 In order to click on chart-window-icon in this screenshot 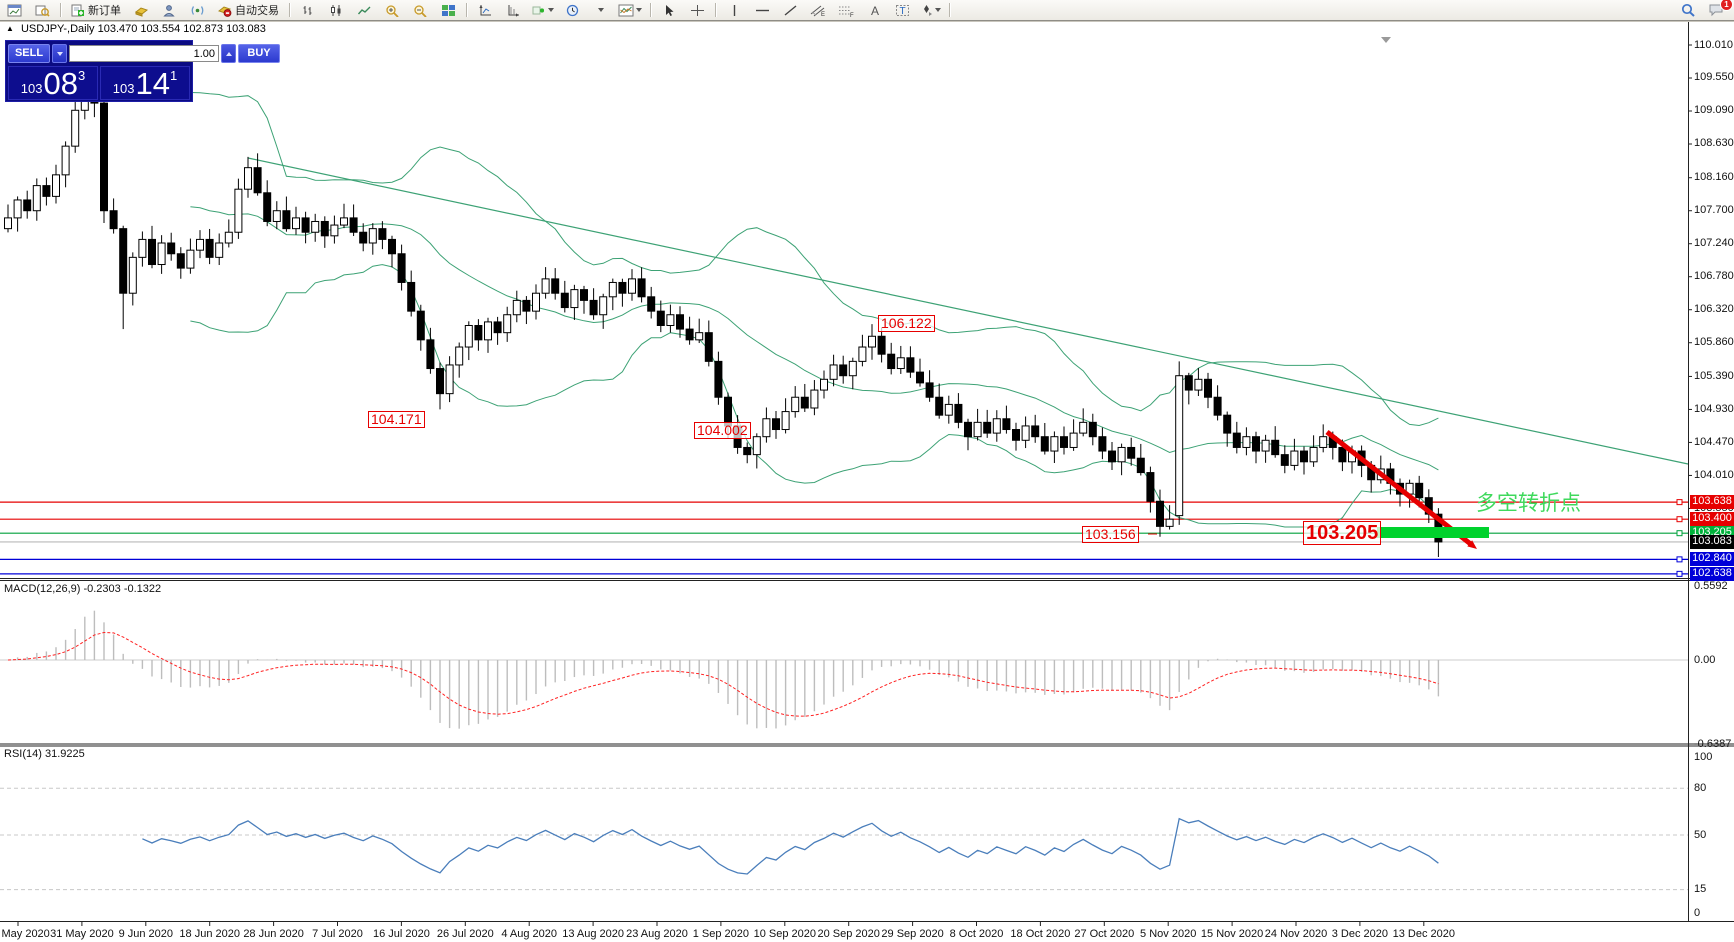, I will do `click(14, 10)`.